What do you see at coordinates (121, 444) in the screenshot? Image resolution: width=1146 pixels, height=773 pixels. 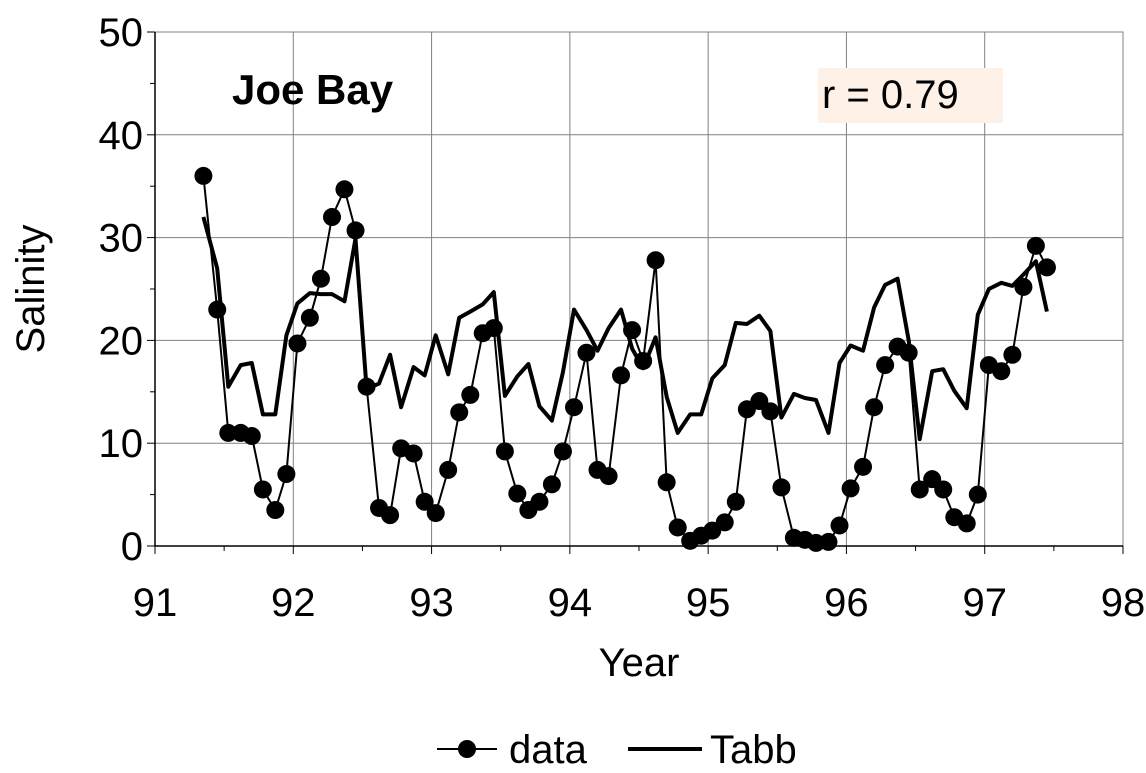 I see `y-tick-label: 10` at bounding box center [121, 444].